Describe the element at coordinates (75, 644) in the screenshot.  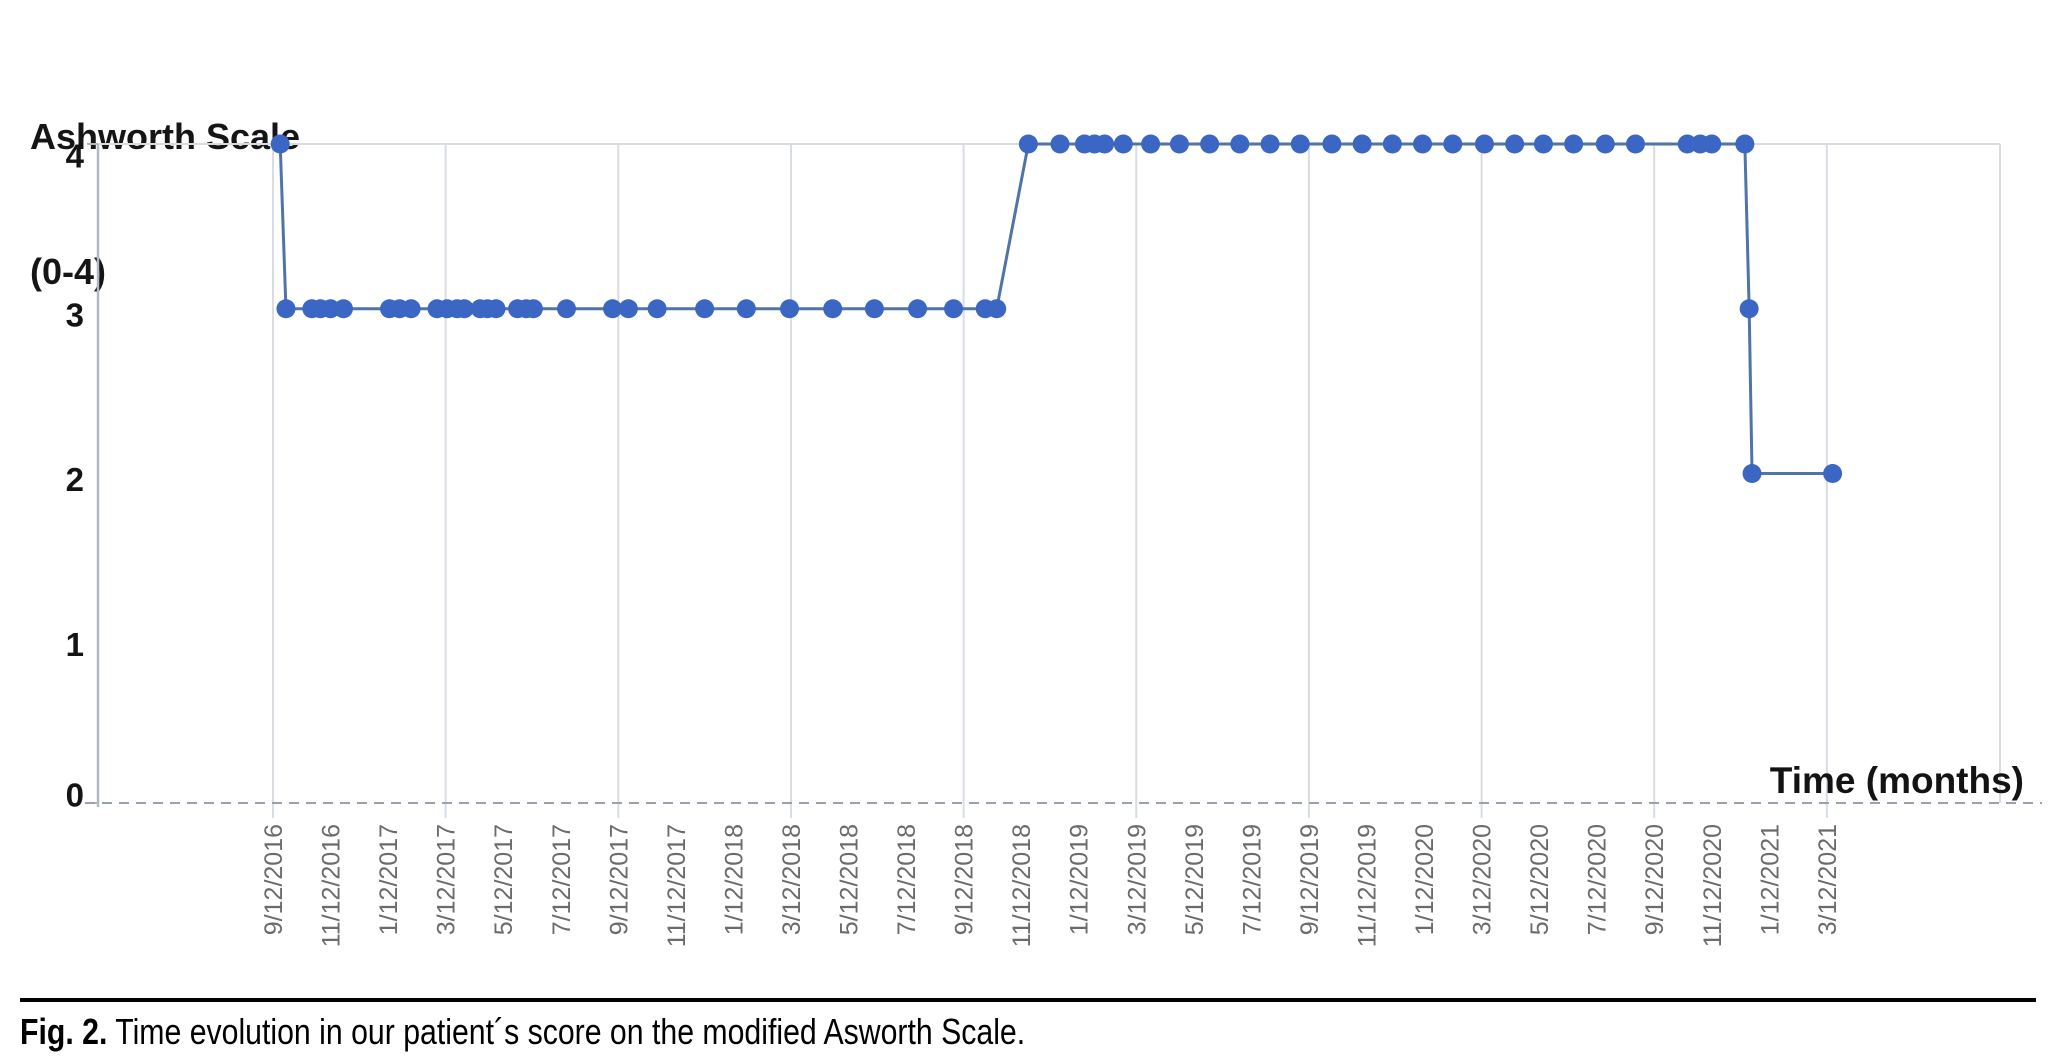
I see `y-tick-label: 1` at that location.